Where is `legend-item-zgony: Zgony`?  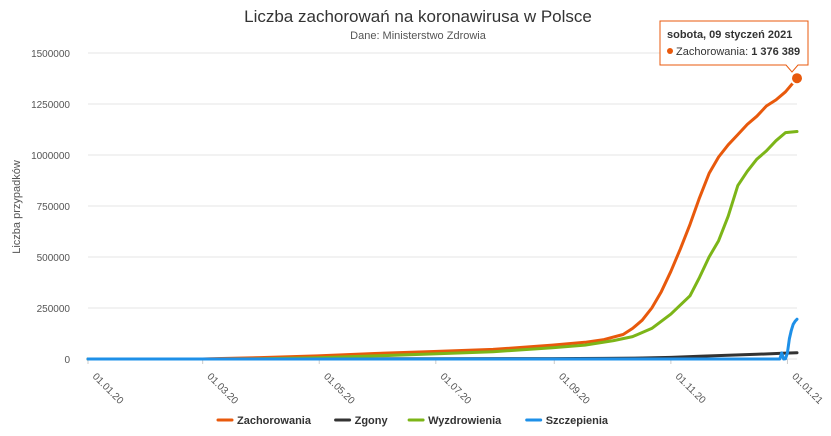
legend-item-zgony: Zgony is located at coordinates (361, 421).